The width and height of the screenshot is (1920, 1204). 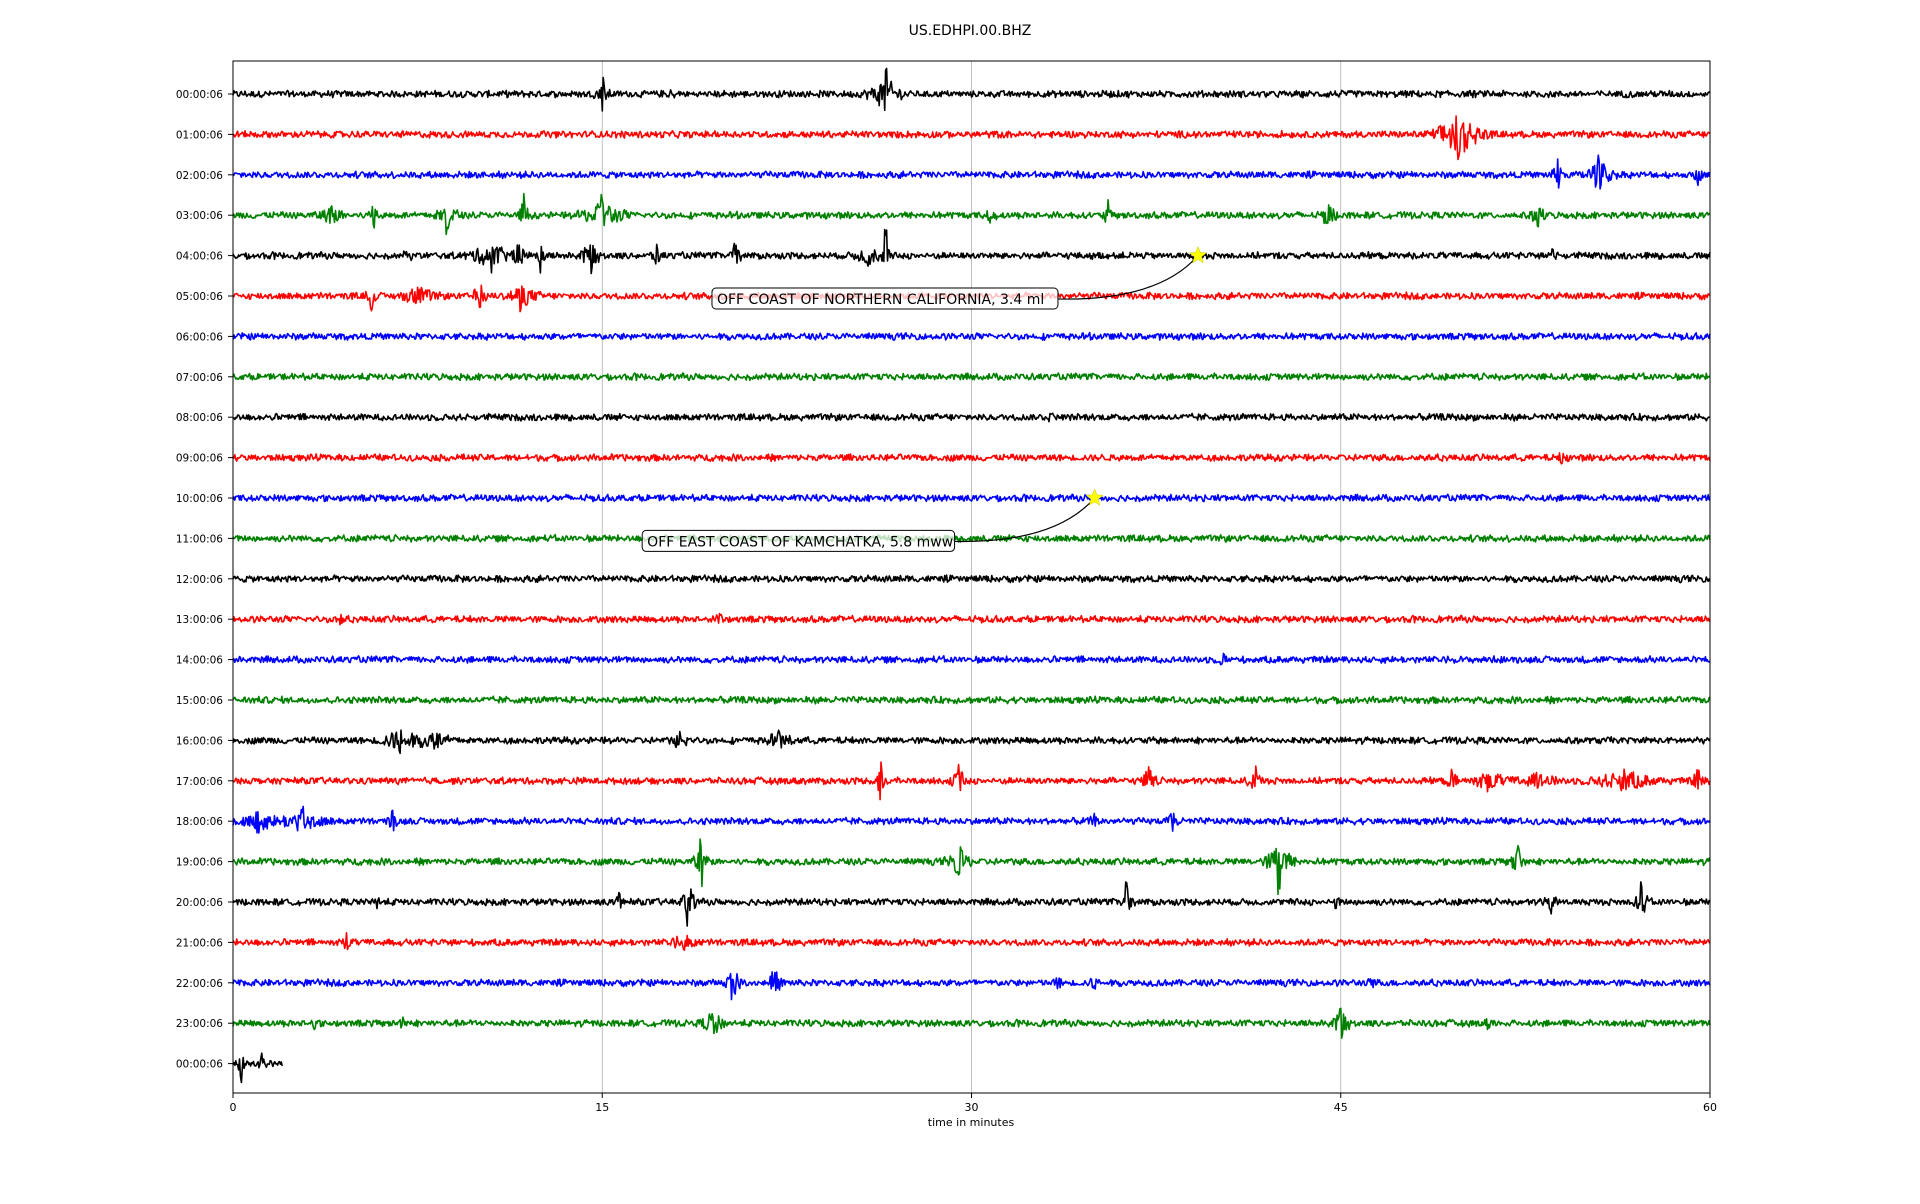 What do you see at coordinates (199, 216) in the screenshot?
I see `y-tick-label: 03:00:06` at bounding box center [199, 216].